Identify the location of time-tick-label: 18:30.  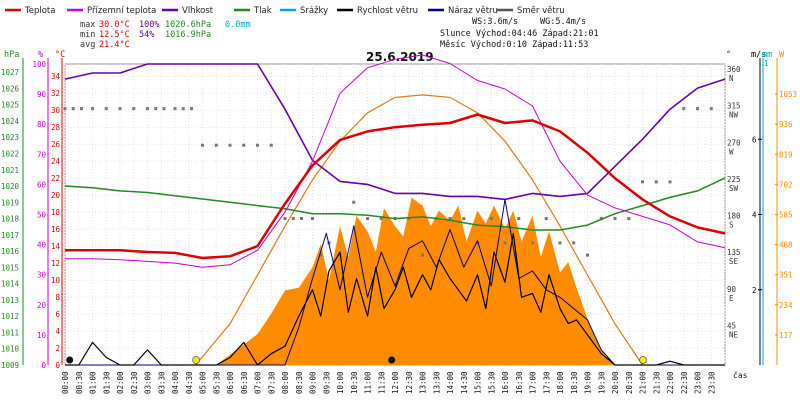
(574, 382).